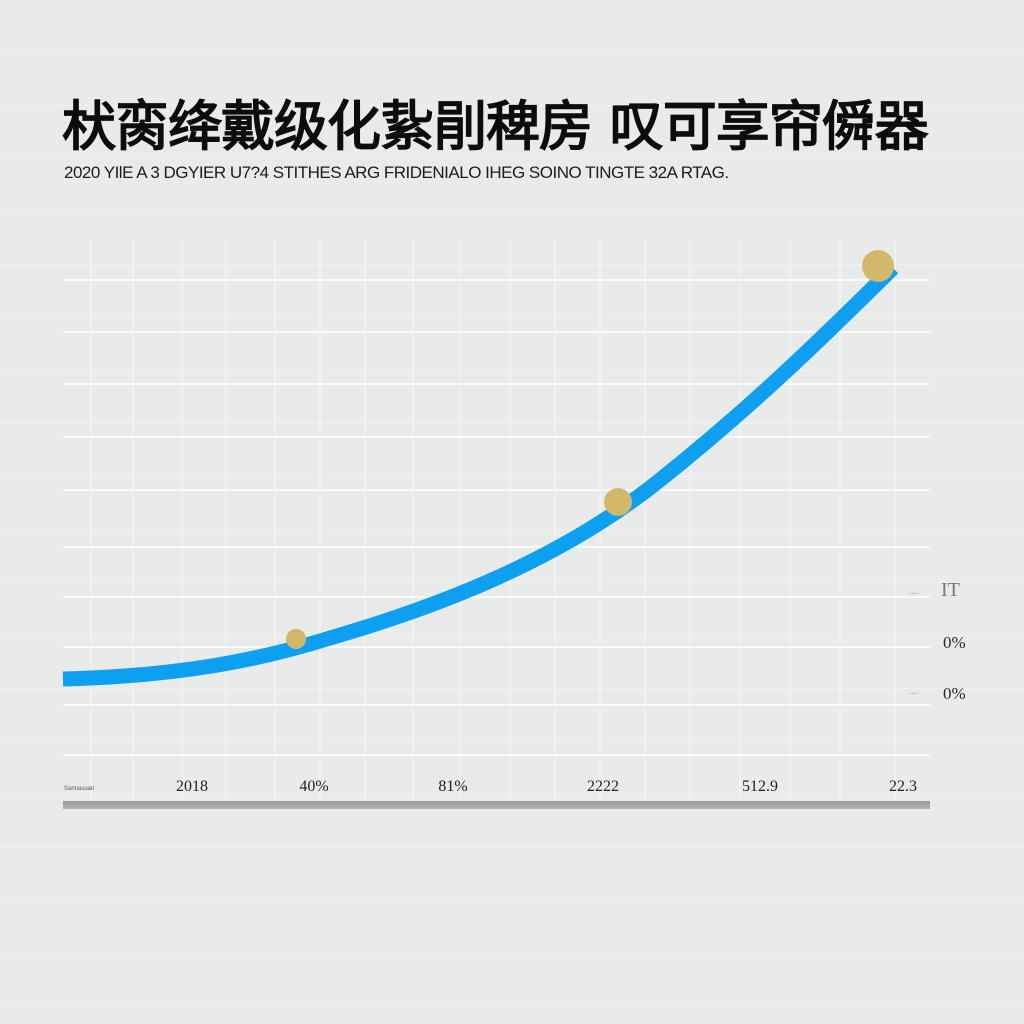 The height and width of the screenshot is (1024, 1024). What do you see at coordinates (79, 789) in the screenshot?
I see `x-axis-caption: Sannasuan` at bounding box center [79, 789].